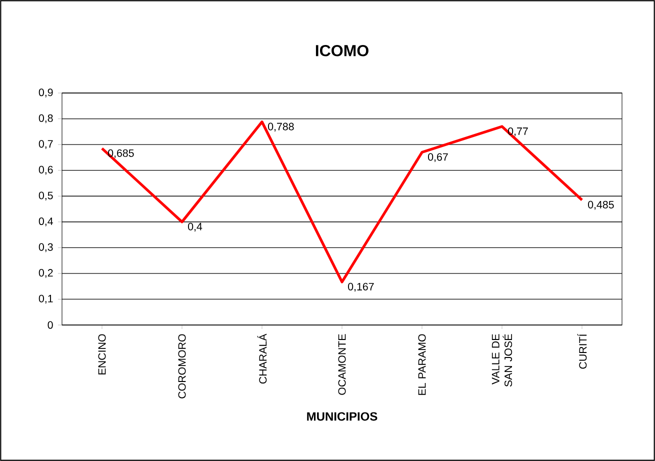  Describe the element at coordinates (50, 325) in the screenshot. I see `y-tick-label: 0` at that location.